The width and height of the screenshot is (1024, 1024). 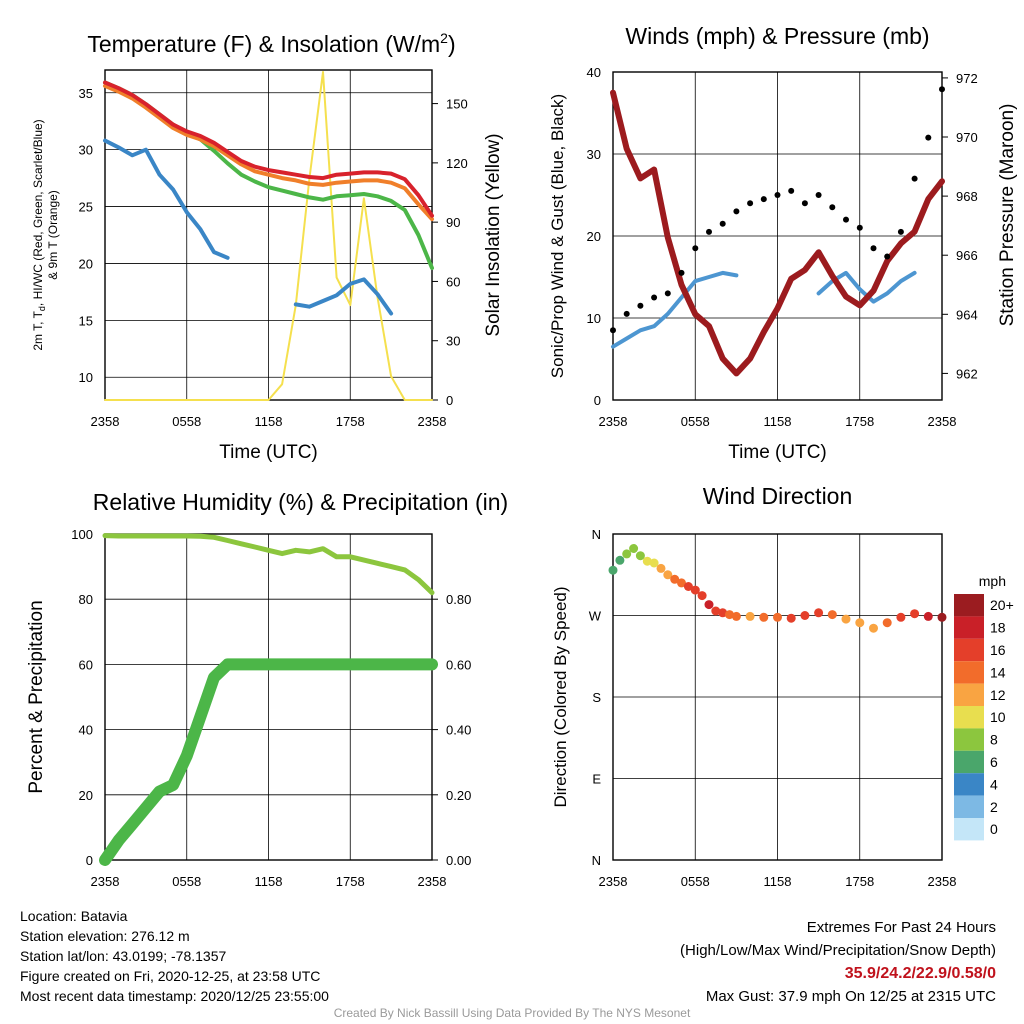 What do you see at coordinates (444, 38) in the screenshot?
I see `chart-title-superscript: 2` at bounding box center [444, 38].